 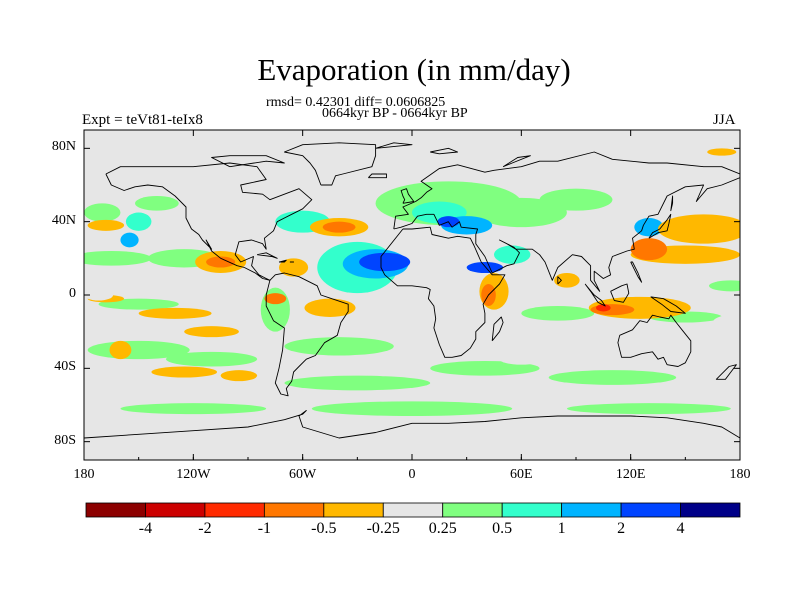 I want to click on colorbar, so click(x=413, y=510).